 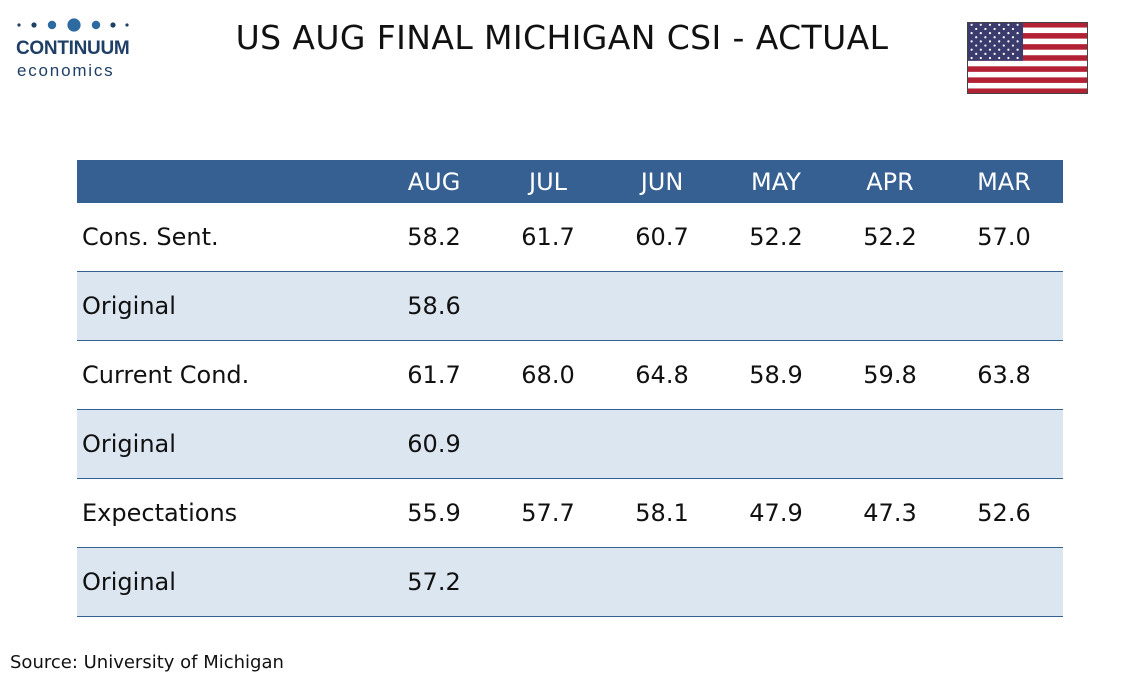 I want to click on row-label: Current Cond., so click(x=166, y=375).